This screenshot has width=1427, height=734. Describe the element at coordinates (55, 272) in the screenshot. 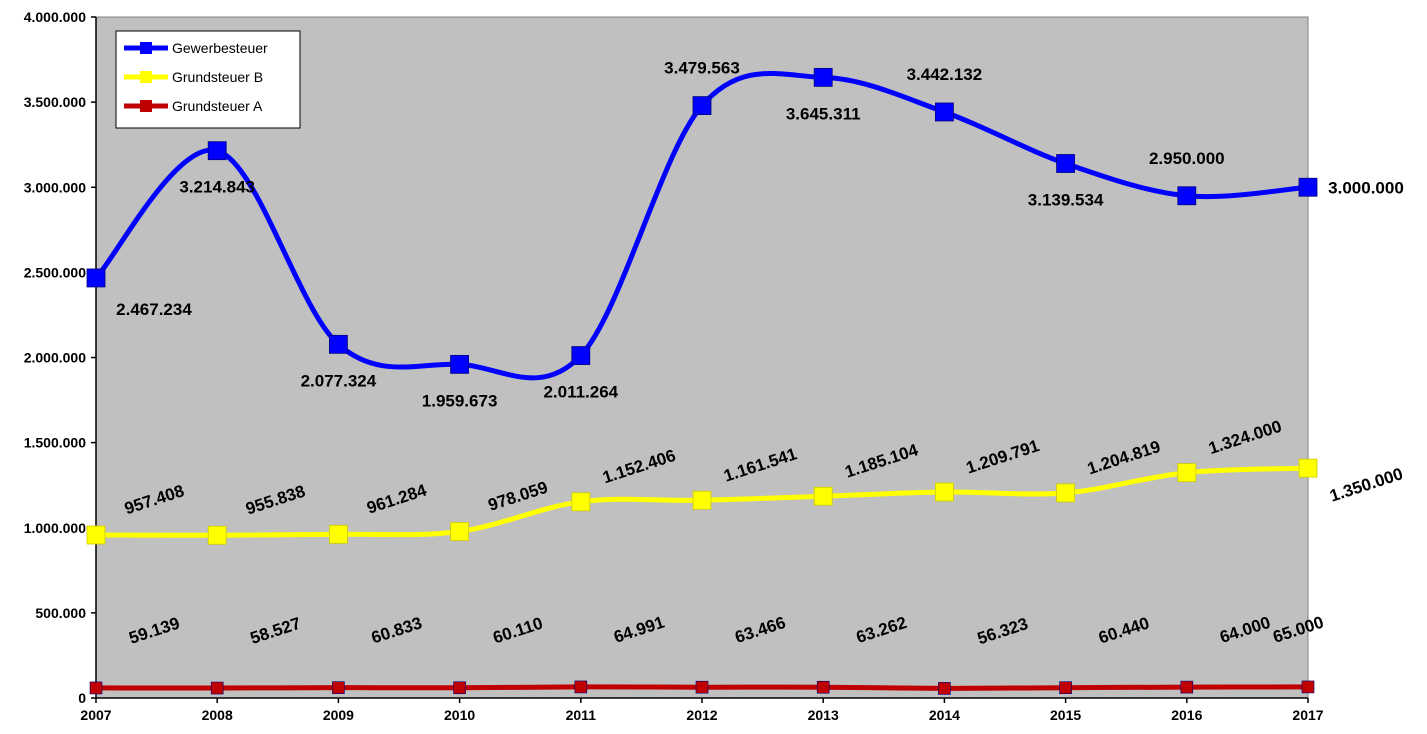

I see `y-tick-label: 2.500.000` at that location.